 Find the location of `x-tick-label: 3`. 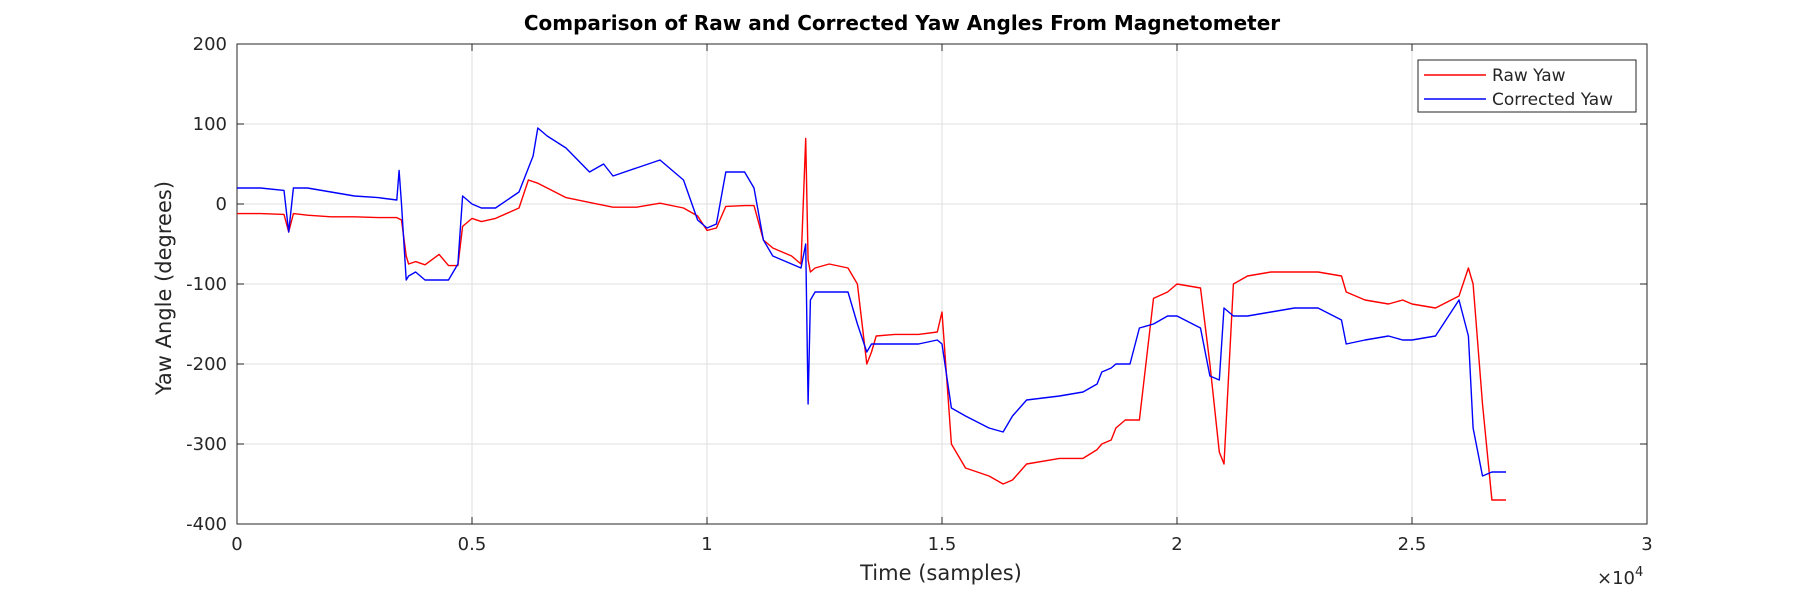

x-tick-label: 3 is located at coordinates (1646, 544).